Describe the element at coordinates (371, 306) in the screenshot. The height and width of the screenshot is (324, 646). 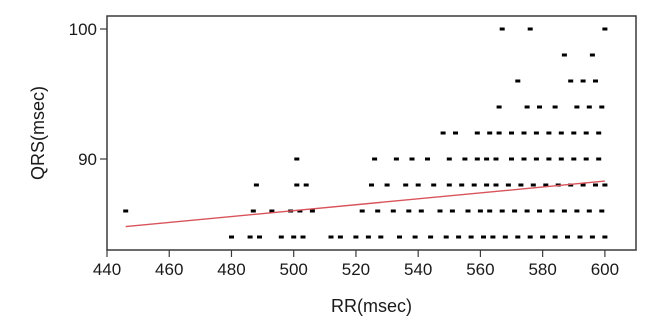
I see `x-axis-label: RR(msec)` at that location.